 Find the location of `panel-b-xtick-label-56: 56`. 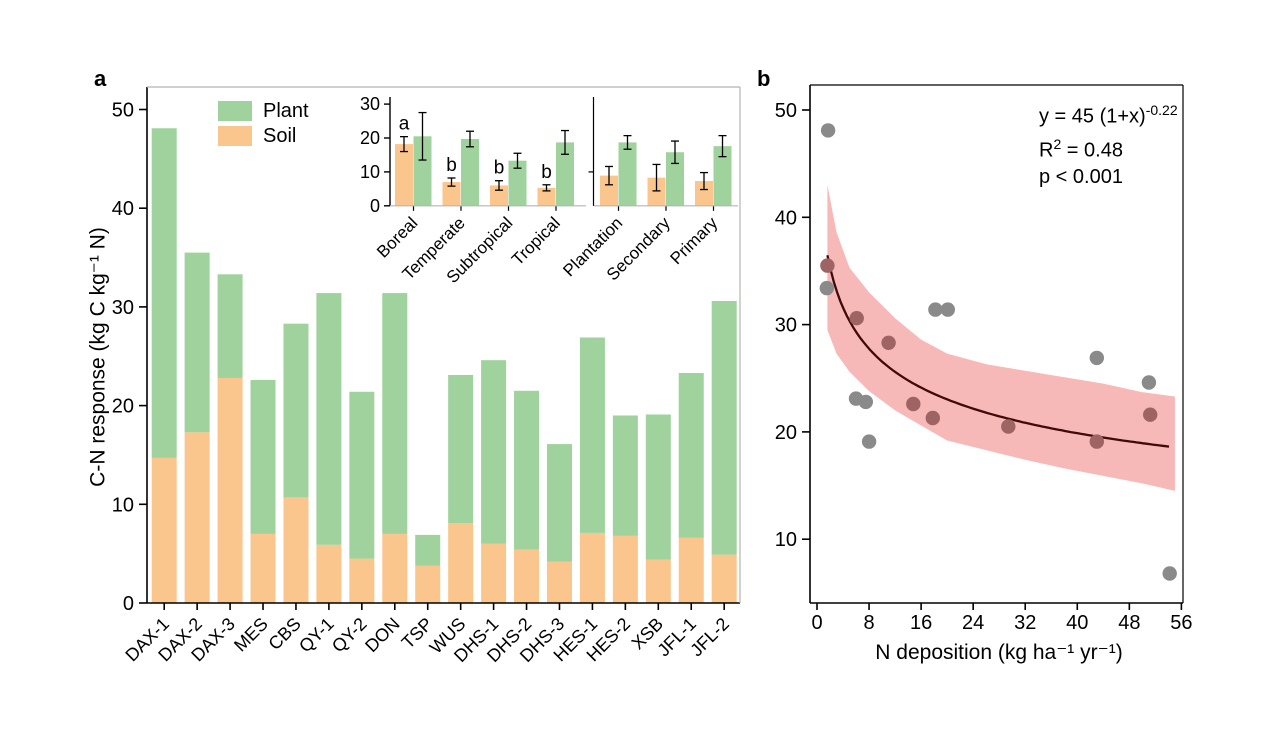

panel-b-xtick-label-56: 56 is located at coordinates (1181, 623).